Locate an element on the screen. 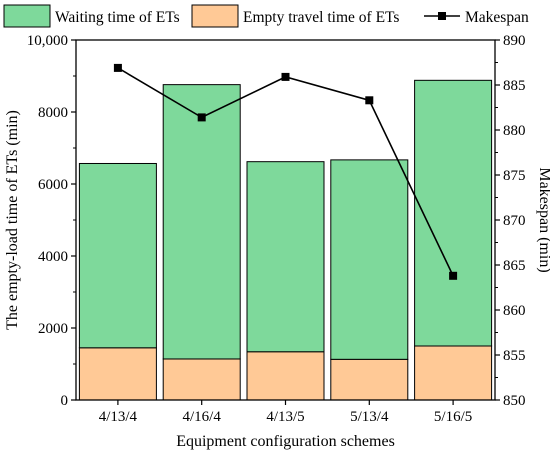 The height and width of the screenshot is (455, 550). y2-tick-label: 870 is located at coordinates (514, 221).